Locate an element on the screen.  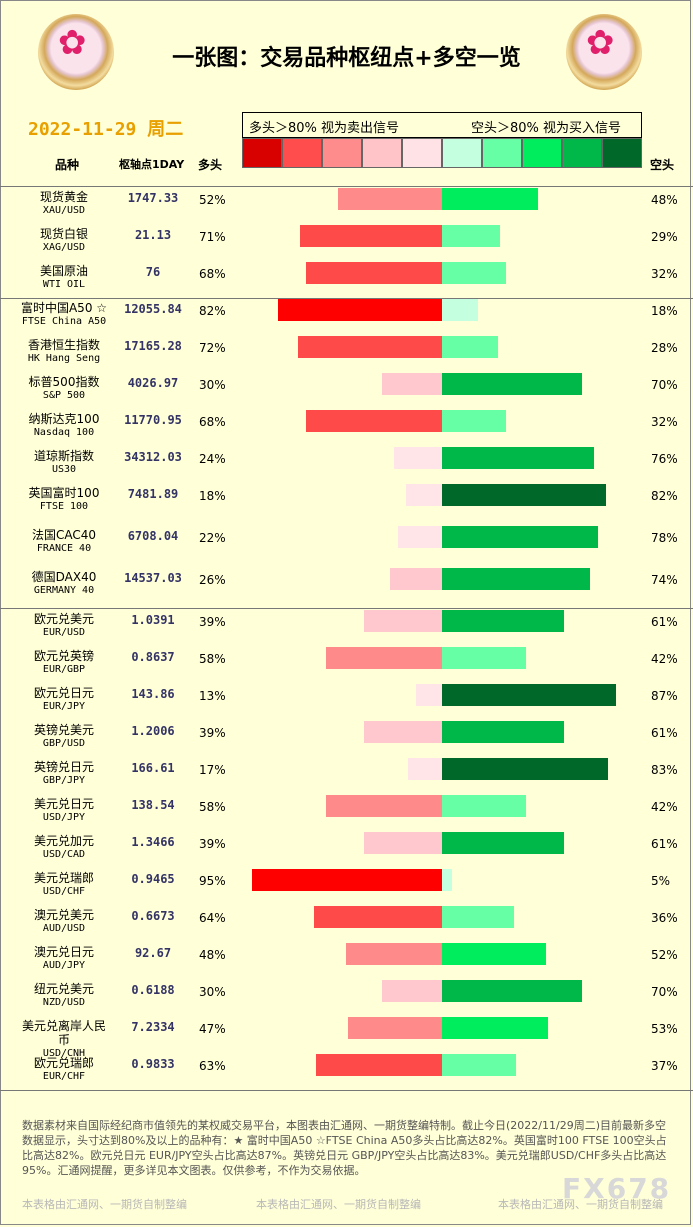
instrument-cn: 香港恒生指数 is located at coordinates (63, 345).